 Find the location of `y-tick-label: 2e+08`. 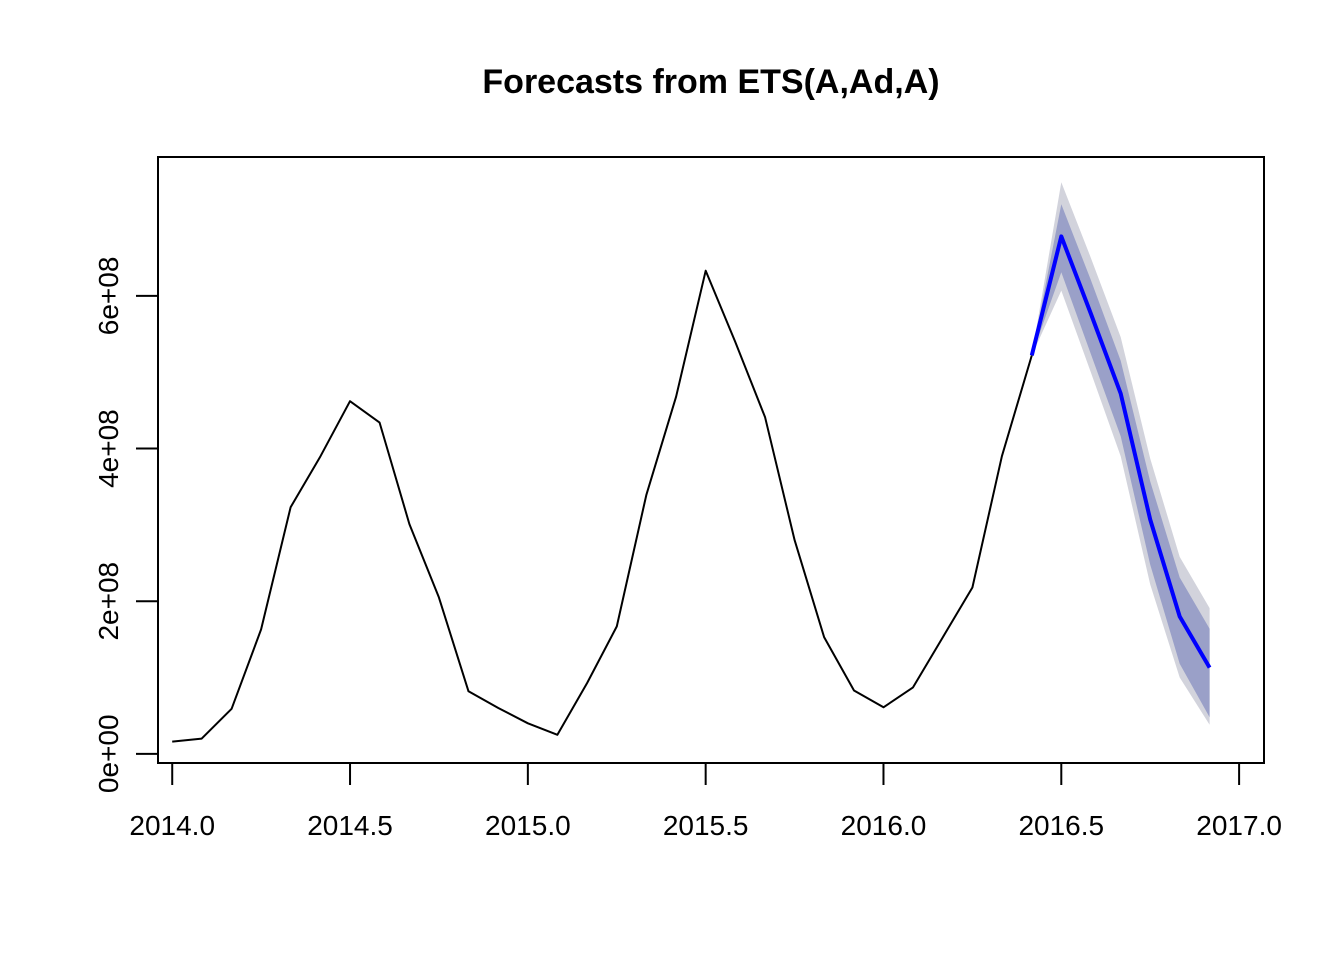

y-tick-label: 2e+08 is located at coordinates (108, 601).